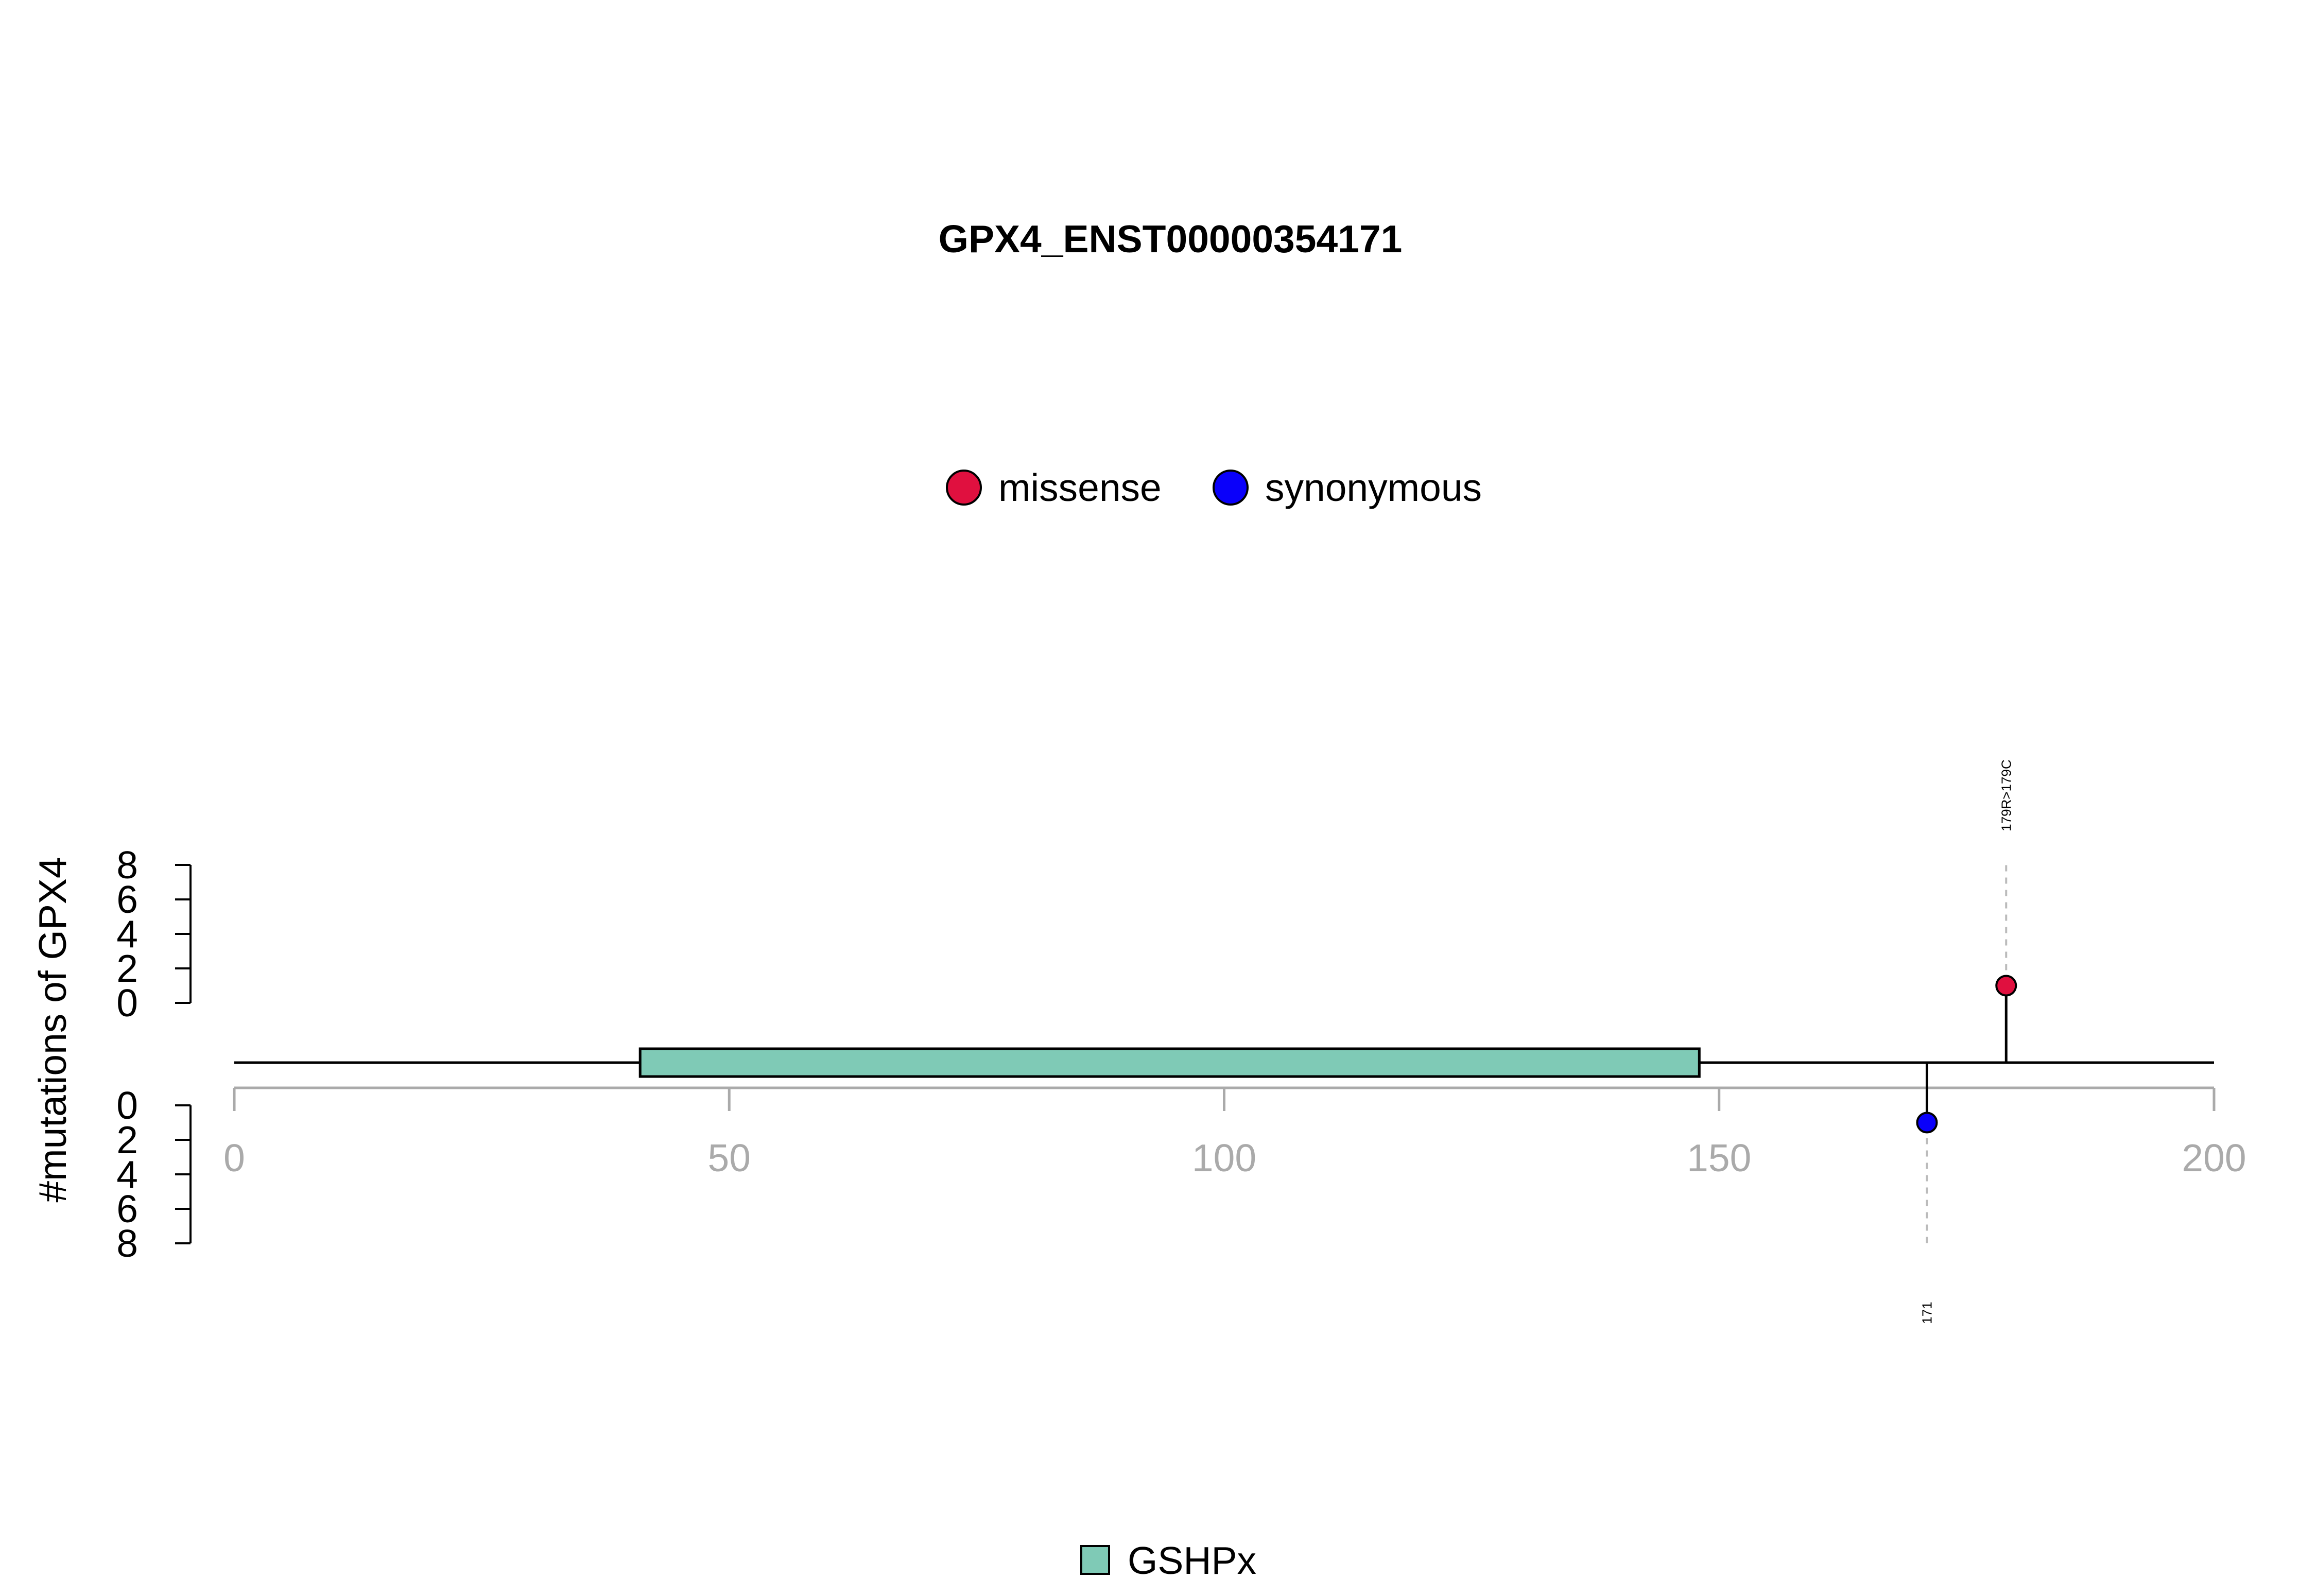 This screenshot has width=2317, height=1596. I want to click on x-tick-label-200: 200, so click(2214, 1158).